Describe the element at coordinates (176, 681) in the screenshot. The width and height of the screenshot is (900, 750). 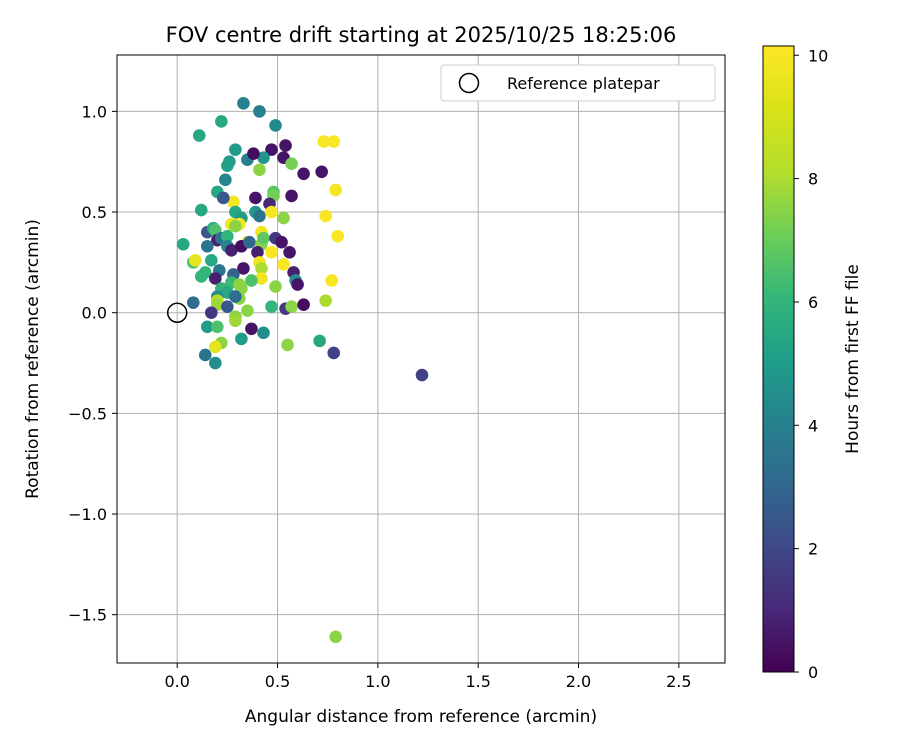
I see `x-tick-label: 0.0` at that location.